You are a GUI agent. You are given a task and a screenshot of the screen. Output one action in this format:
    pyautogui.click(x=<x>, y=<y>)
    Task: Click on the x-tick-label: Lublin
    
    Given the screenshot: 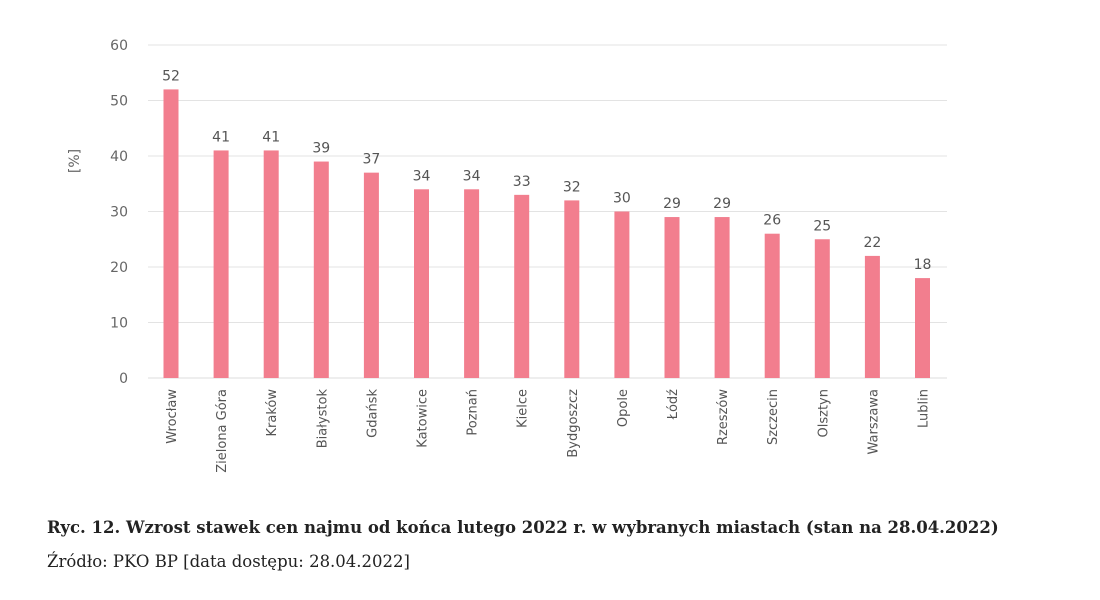 What is the action you would take?
    pyautogui.click(x=924, y=408)
    